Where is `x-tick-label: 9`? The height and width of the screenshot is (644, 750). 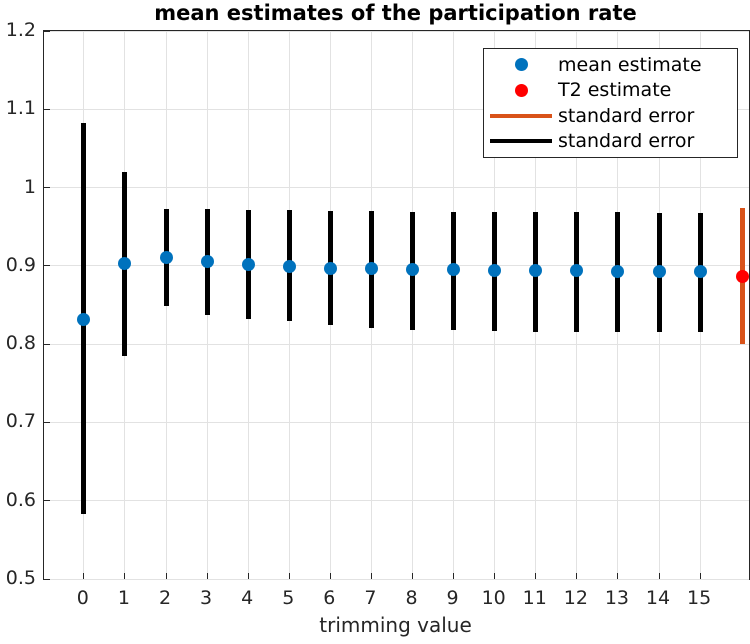
x-tick-label: 9 is located at coordinates (452, 598).